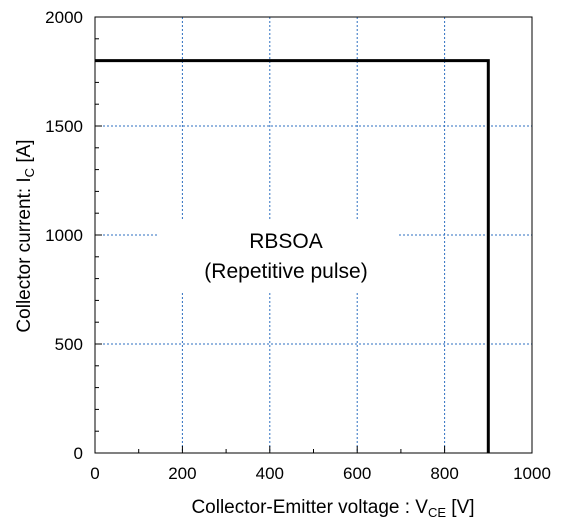  What do you see at coordinates (69, 344) in the screenshot?
I see `y-tick-label: 500` at bounding box center [69, 344].